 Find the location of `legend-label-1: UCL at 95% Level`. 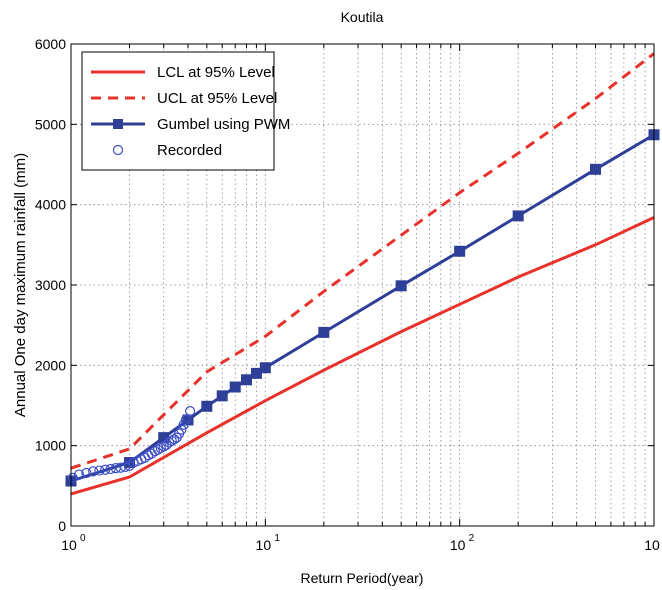

legend-label-1: UCL at 95% Level is located at coordinates (217, 98).